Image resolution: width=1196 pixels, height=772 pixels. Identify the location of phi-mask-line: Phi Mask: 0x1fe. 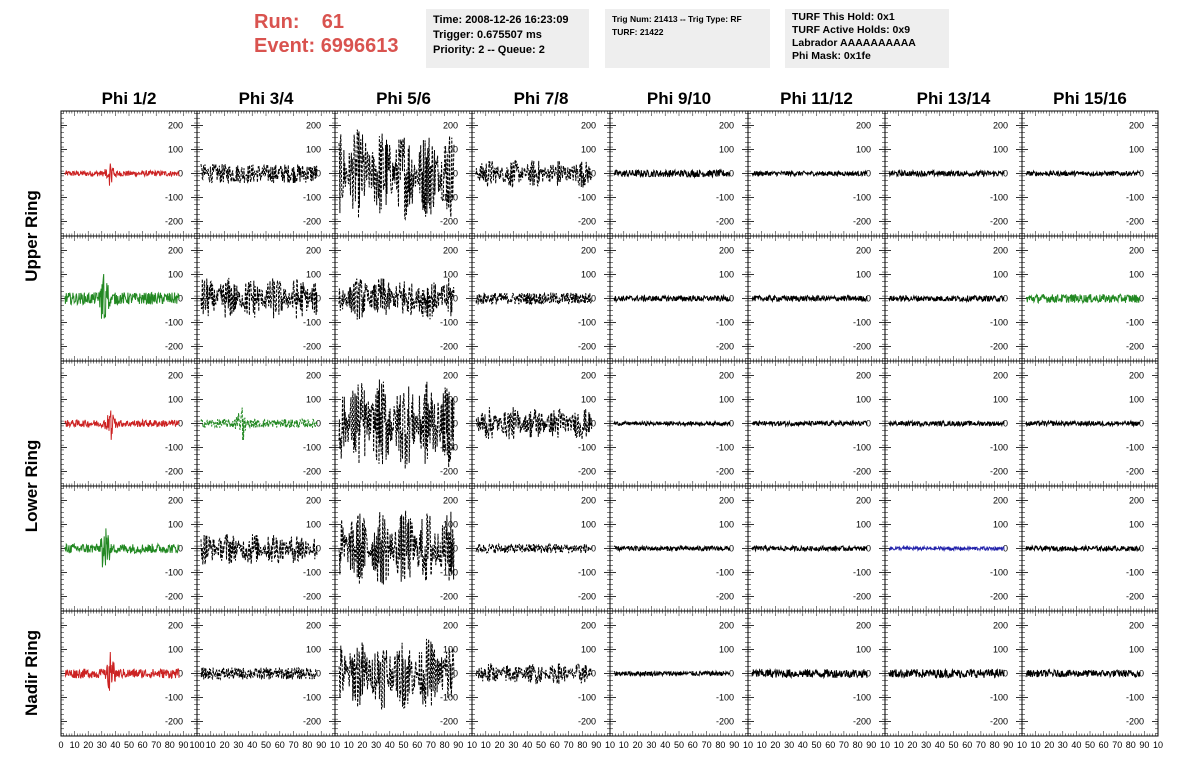
(831, 56).